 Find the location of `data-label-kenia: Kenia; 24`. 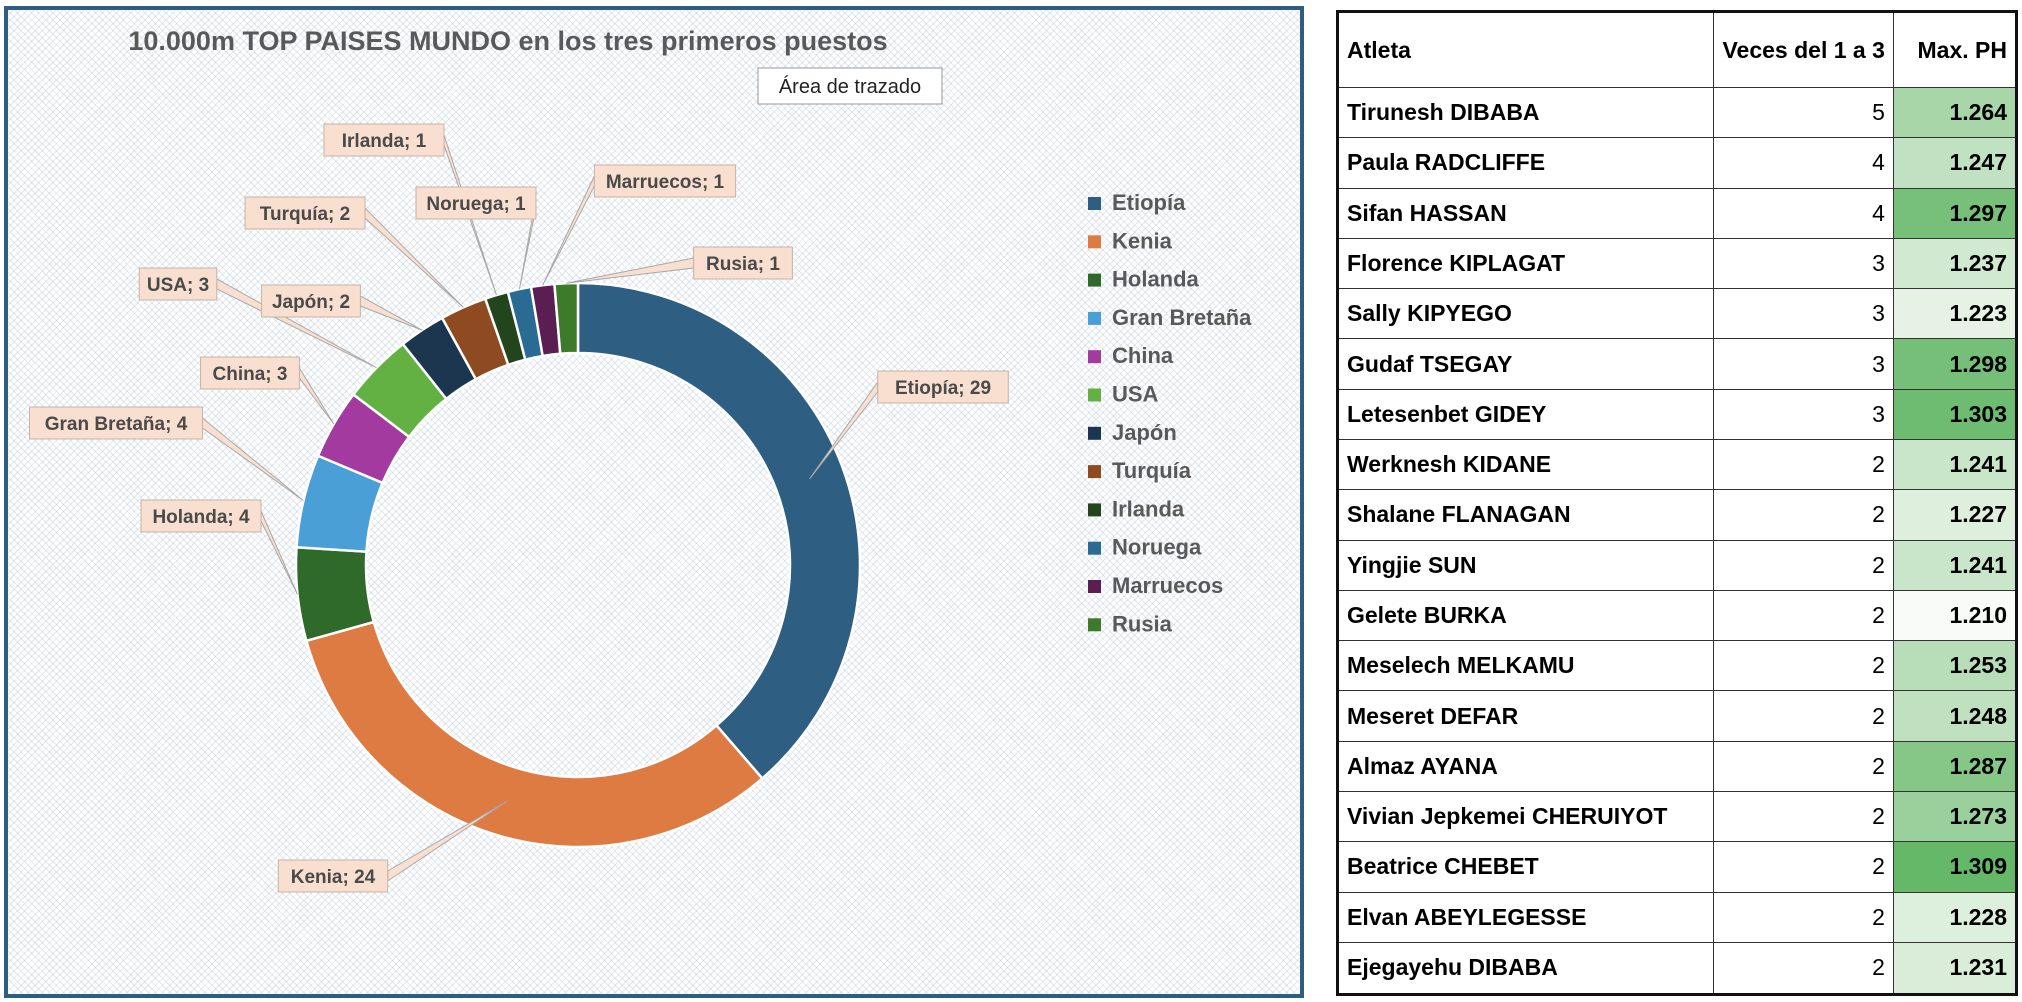

data-label-kenia: Kenia; 24 is located at coordinates (392, 847).